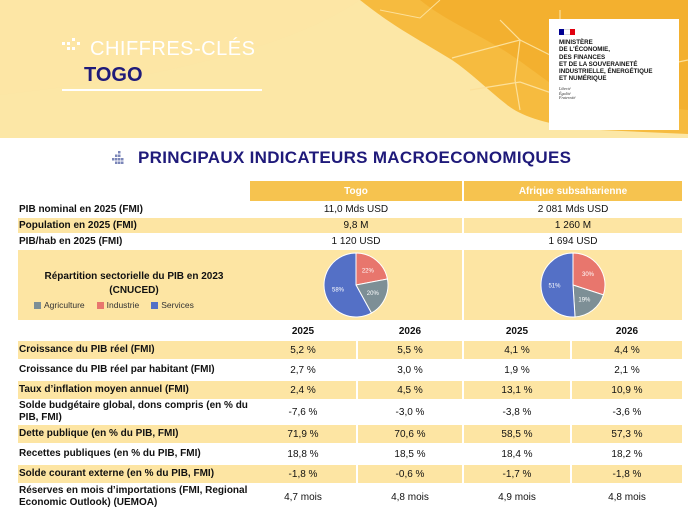 The width and height of the screenshot is (688, 509). What do you see at coordinates (355, 157) in the screenshot?
I see `section-title: PRINCIPAUX INDICATEURS MACROECONOMIQUES` at bounding box center [355, 157].